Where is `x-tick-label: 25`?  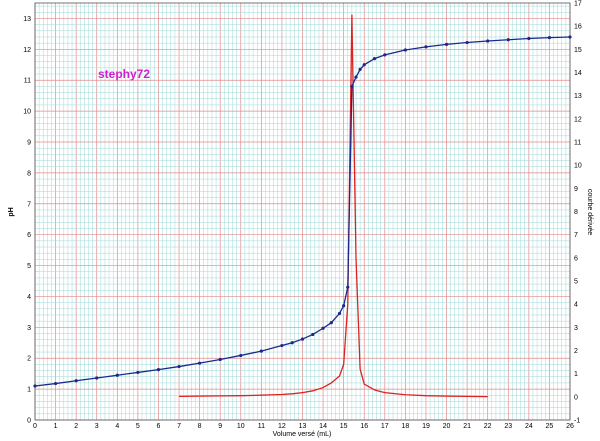
x-tick-label: 25 is located at coordinates (550, 426).